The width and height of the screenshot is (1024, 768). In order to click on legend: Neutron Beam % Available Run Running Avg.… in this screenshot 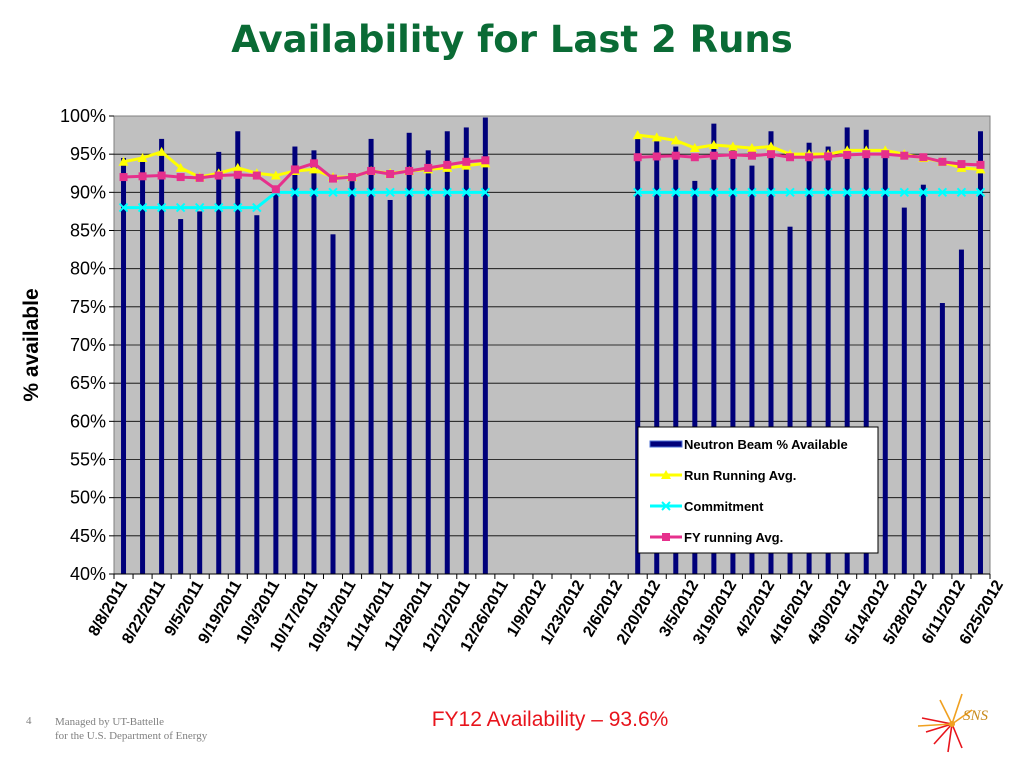, I will do `click(758, 490)`.